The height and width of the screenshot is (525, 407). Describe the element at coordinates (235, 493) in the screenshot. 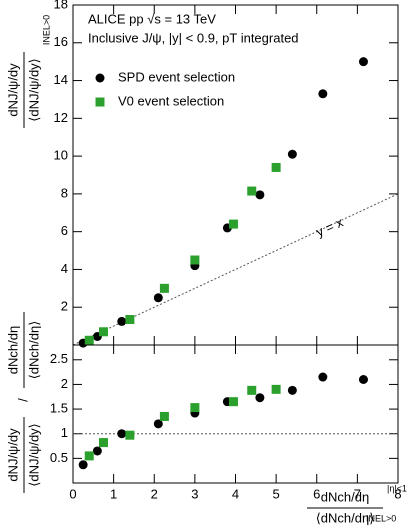

I see `x-tick-label: 4` at that location.